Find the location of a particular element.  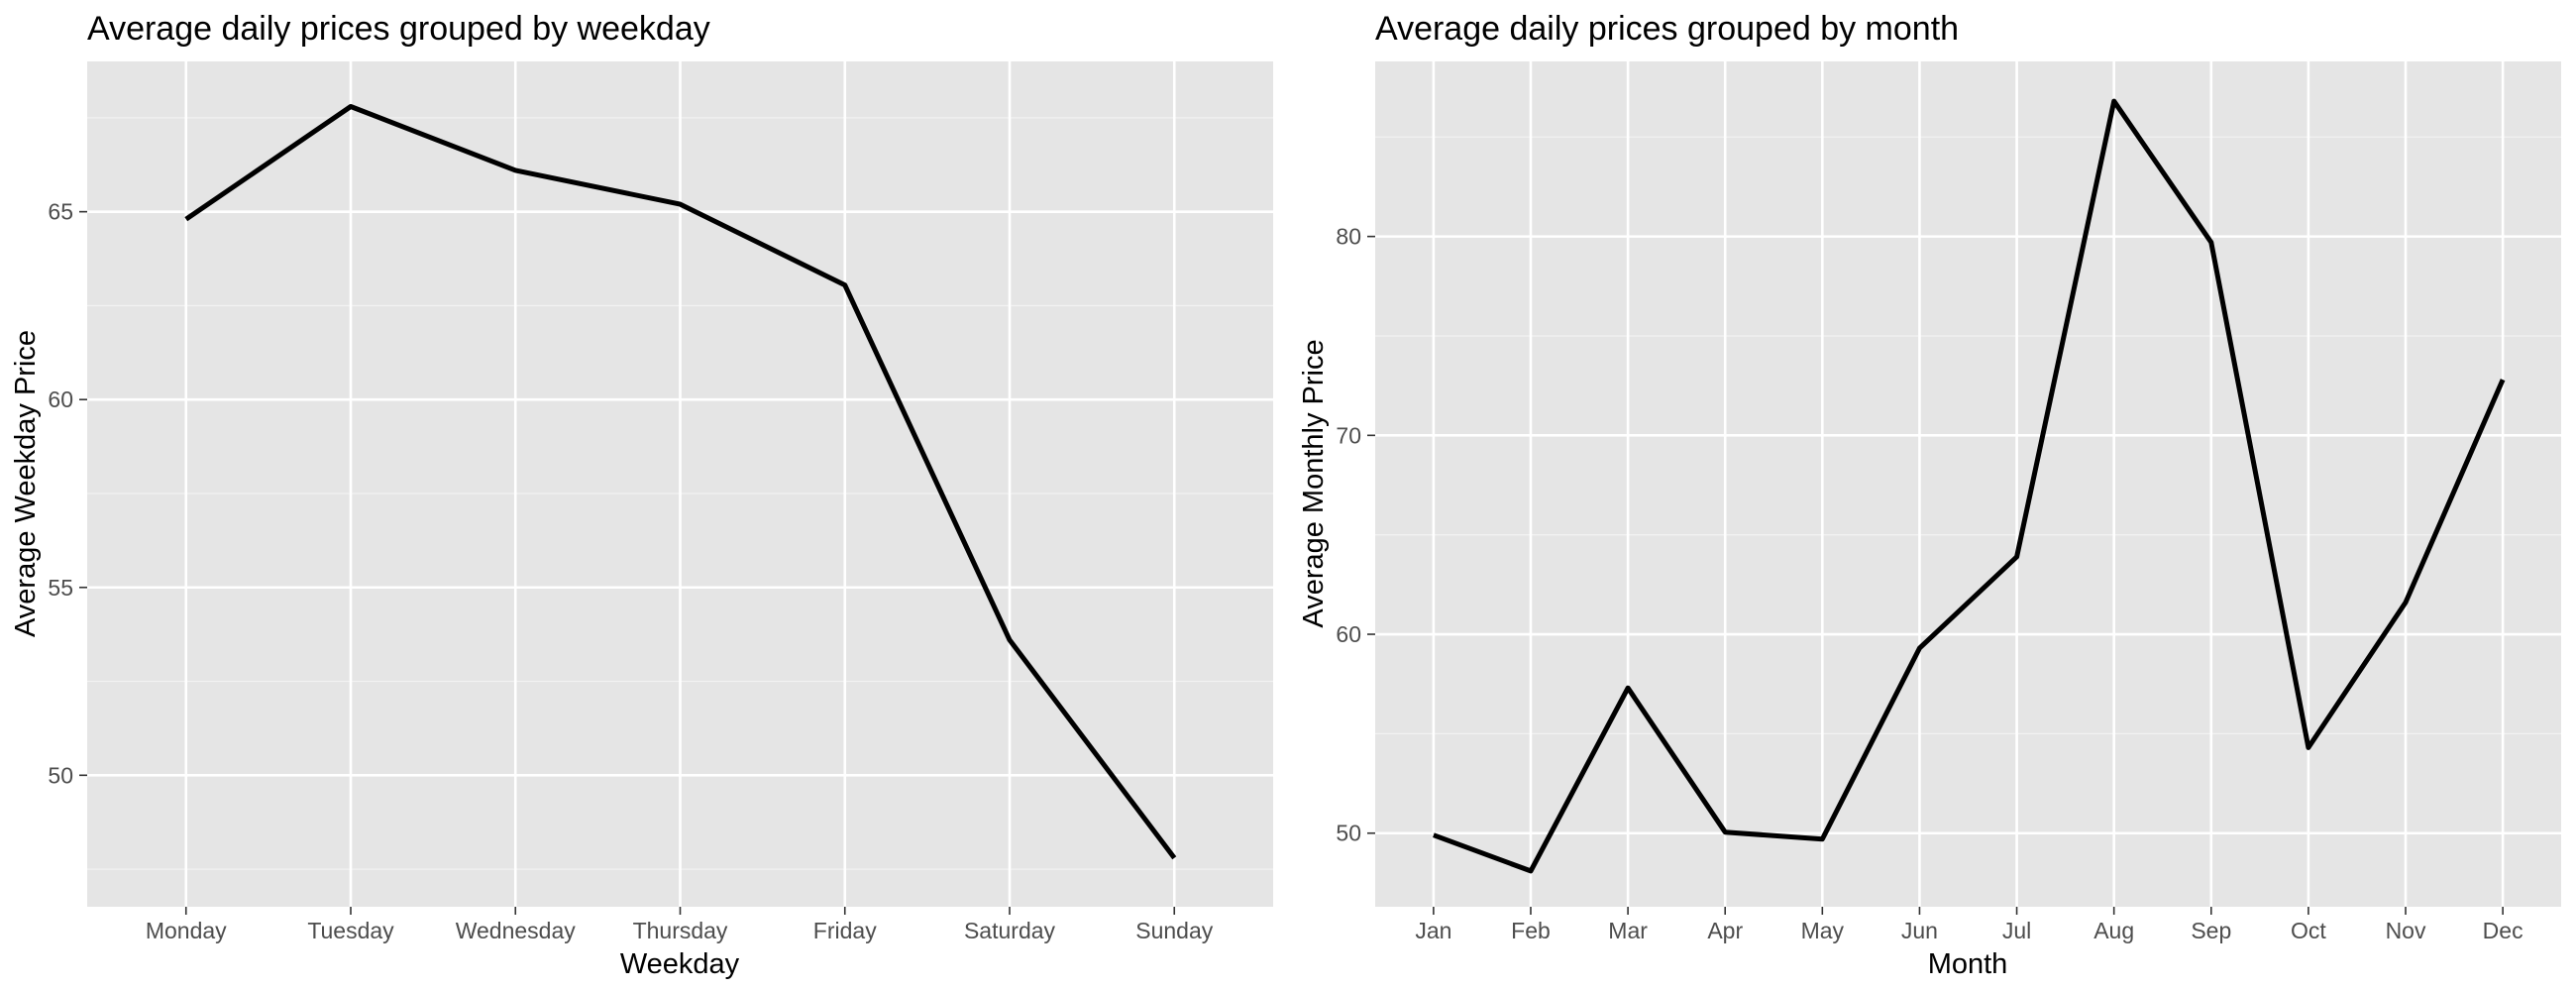

month-x-tick-label: Dec is located at coordinates (2503, 930).